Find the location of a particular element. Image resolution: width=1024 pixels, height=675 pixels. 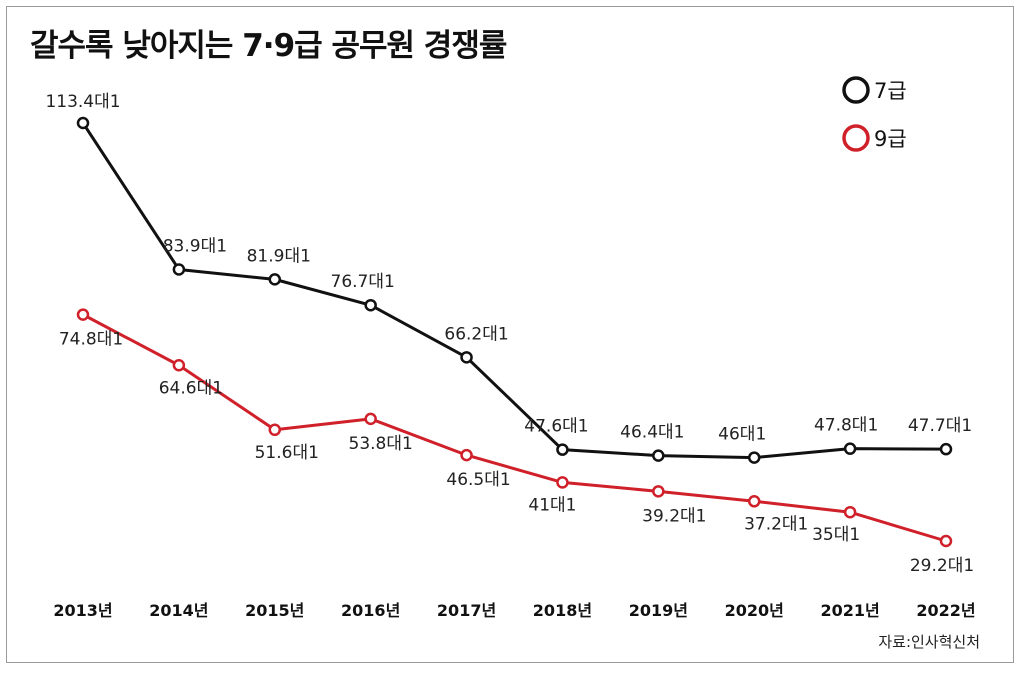

x-tick-label: 2020년 is located at coordinates (754, 610).